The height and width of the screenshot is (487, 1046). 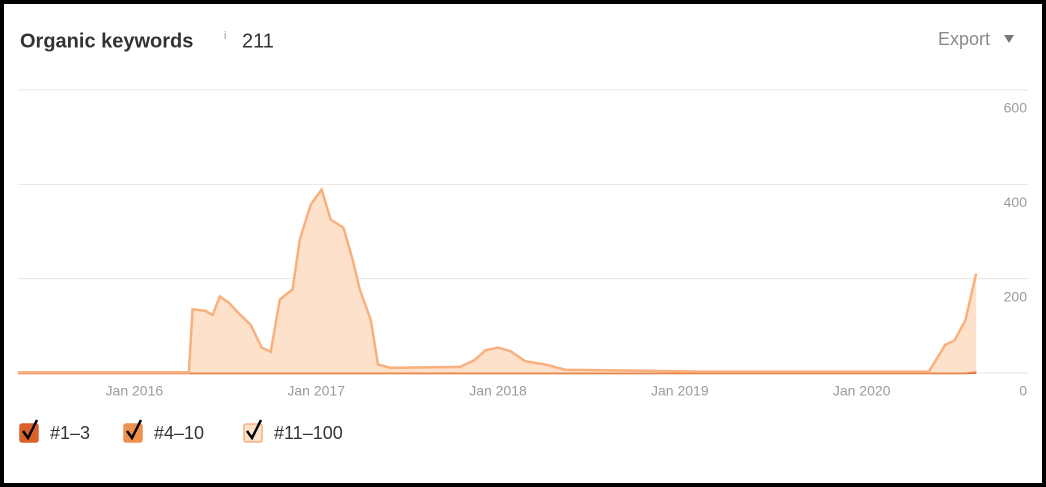 What do you see at coordinates (1023, 391) in the screenshot?
I see `y-tick-label: 0` at bounding box center [1023, 391].